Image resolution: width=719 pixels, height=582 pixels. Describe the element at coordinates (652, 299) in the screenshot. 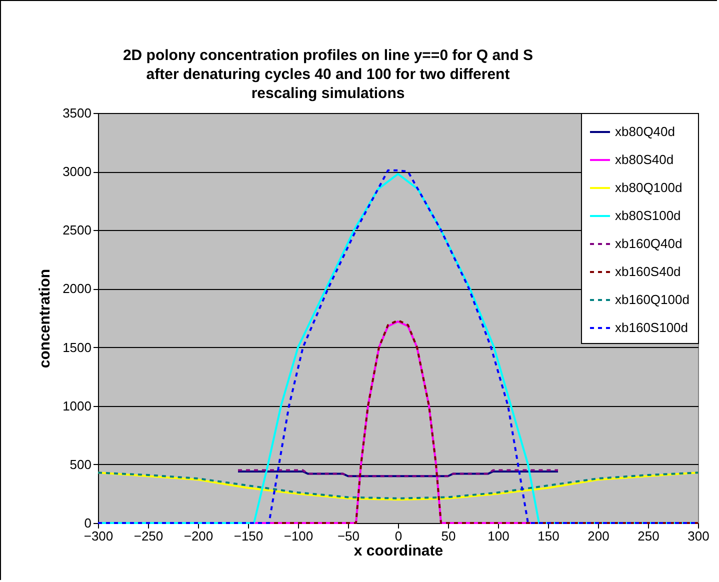

I see `legend-label: xb160Q100d` at that location.